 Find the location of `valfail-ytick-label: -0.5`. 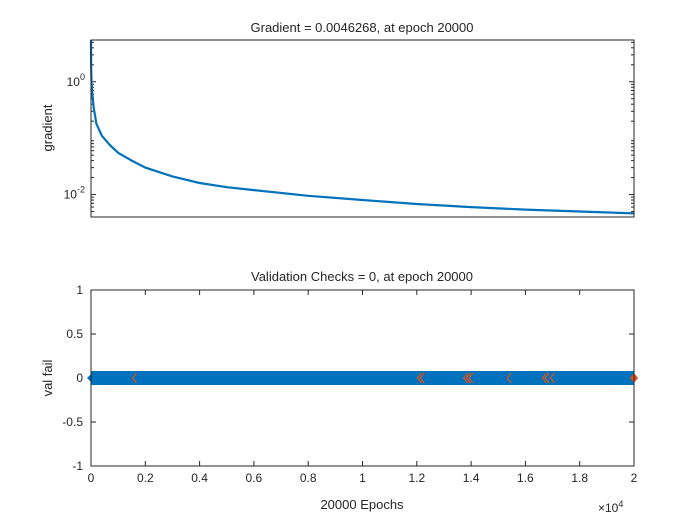

valfail-ytick-label: -0.5 is located at coordinates (72, 422).